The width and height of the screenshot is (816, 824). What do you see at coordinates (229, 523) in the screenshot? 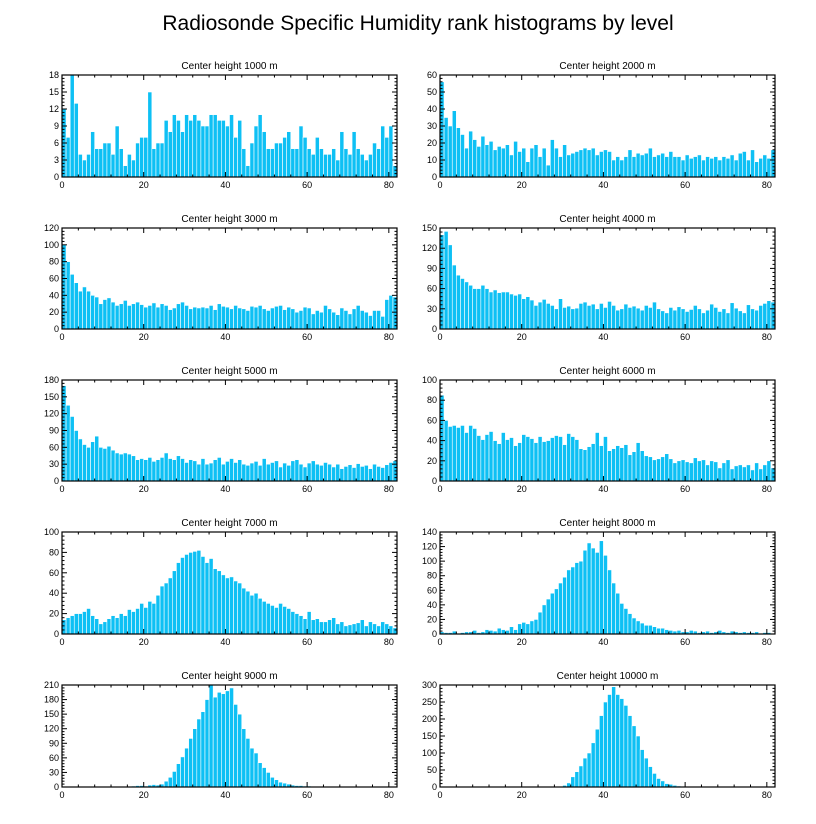
I see `panel-title: Center height 7000 m` at bounding box center [229, 523].